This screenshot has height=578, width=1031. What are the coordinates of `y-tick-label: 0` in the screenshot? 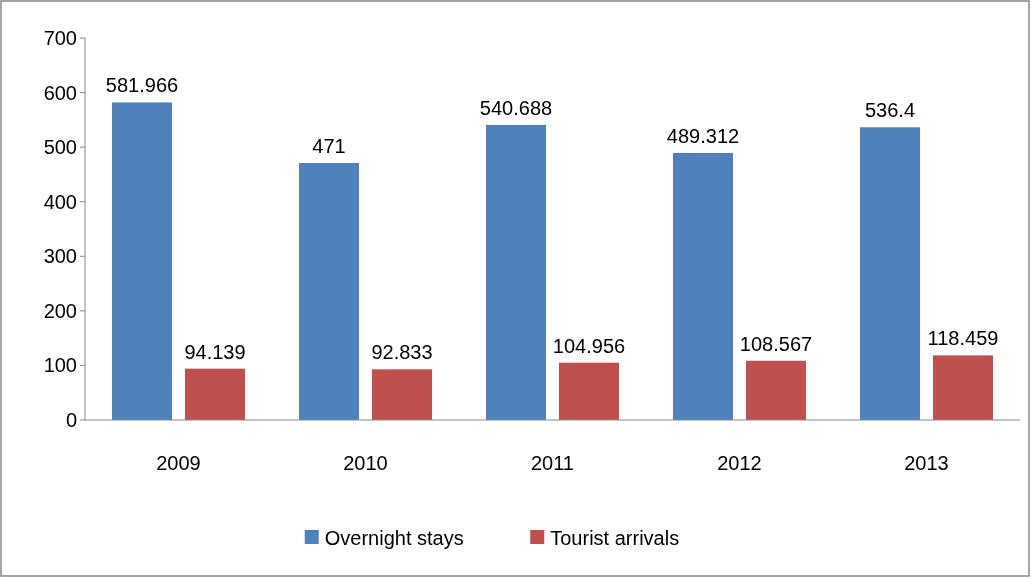 It's located at (71, 420).